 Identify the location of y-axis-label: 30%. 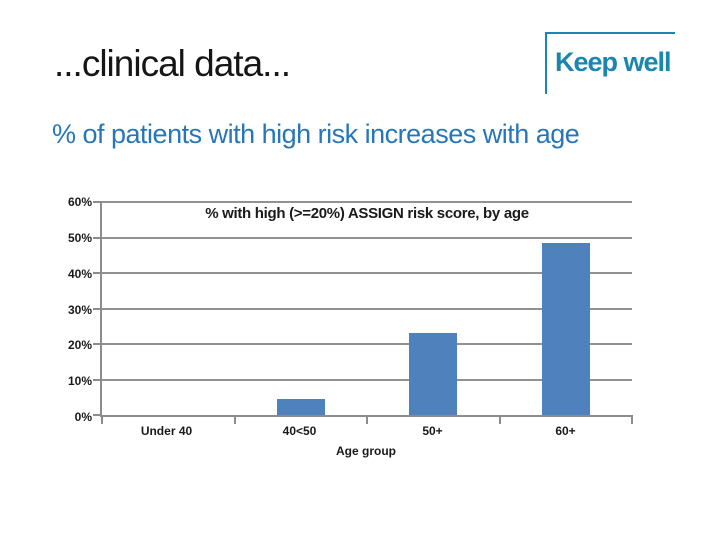
(79, 309).